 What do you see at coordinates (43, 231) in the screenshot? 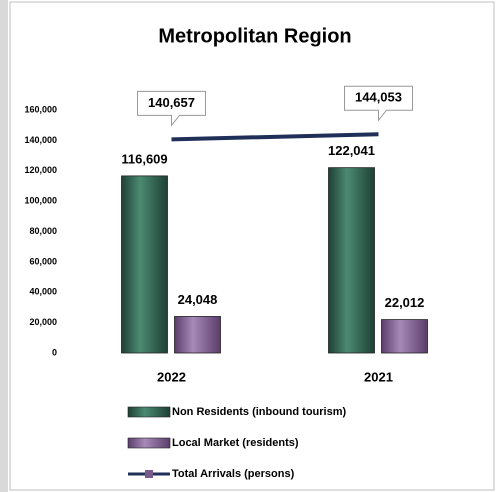
I see `y-tick-label: 80,000` at bounding box center [43, 231].